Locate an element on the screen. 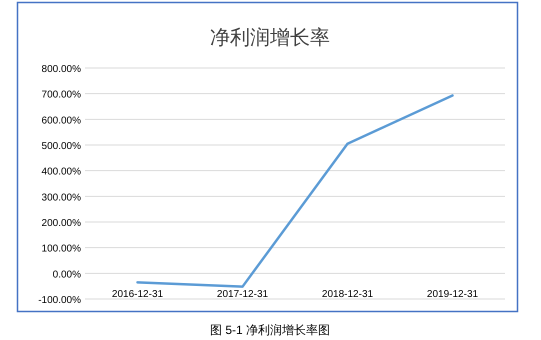  caption: 图 5-1 净利润增长率图 is located at coordinates (270, 330).